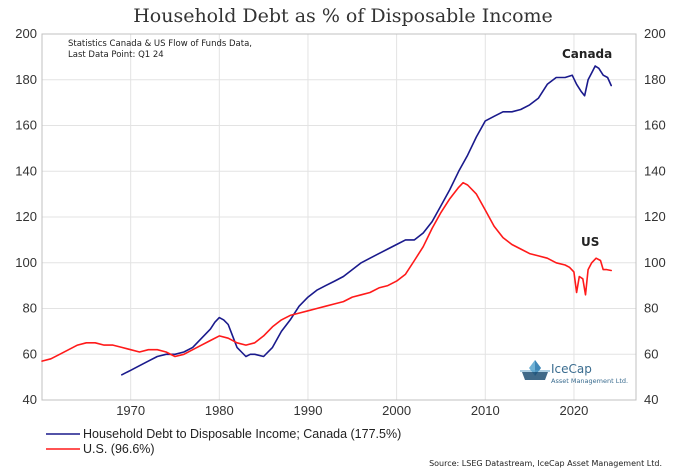 This screenshot has width=687, height=473. I want to click on y-tick-left: 80, so click(30, 308).